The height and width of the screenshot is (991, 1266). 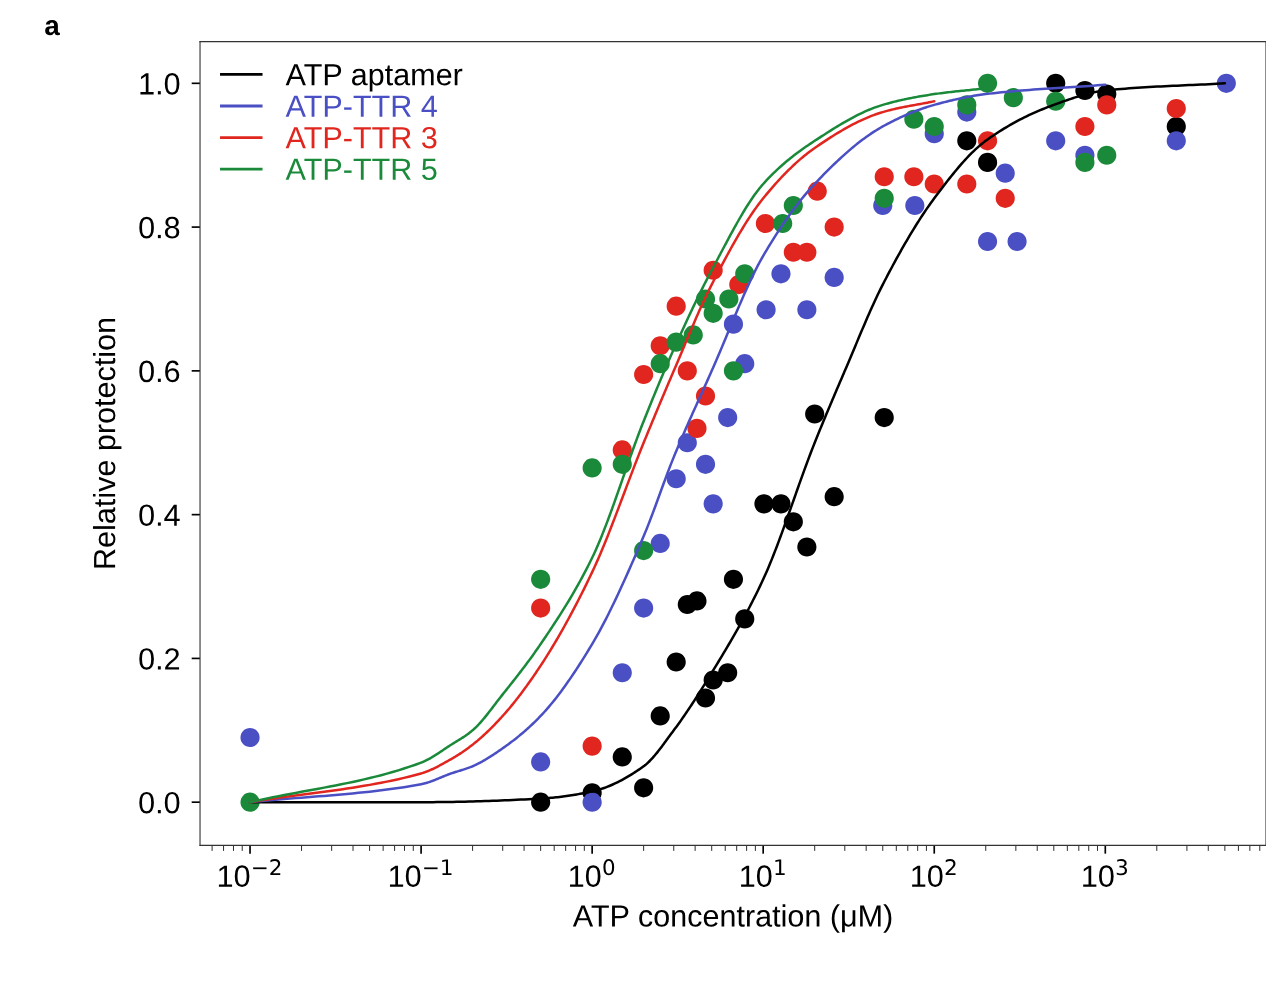 What do you see at coordinates (159, 227) in the screenshot?
I see `y-tick-label: 0.8` at bounding box center [159, 227].